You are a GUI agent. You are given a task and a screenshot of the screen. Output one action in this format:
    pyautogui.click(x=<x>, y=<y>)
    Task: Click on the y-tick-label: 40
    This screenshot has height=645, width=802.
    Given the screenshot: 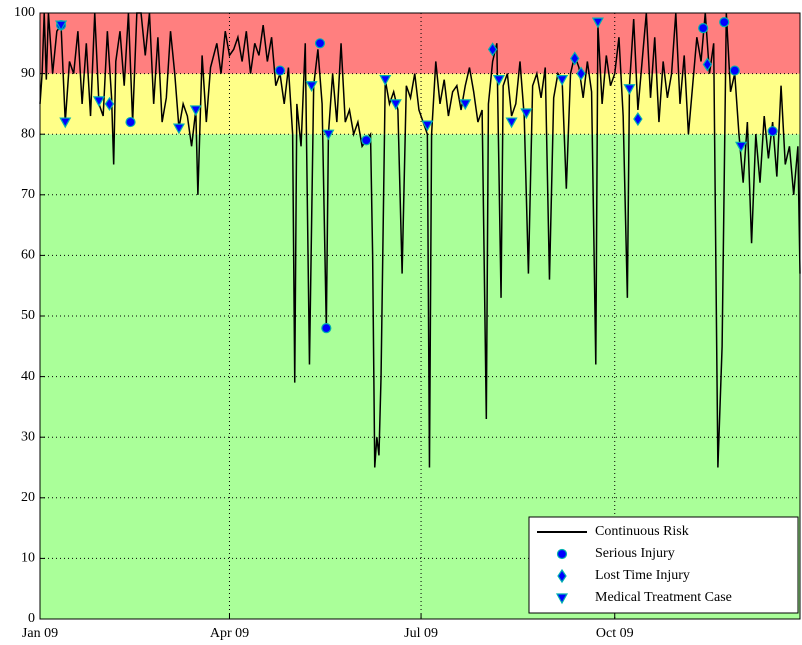 What is the action you would take?
    pyautogui.click(x=28, y=376)
    